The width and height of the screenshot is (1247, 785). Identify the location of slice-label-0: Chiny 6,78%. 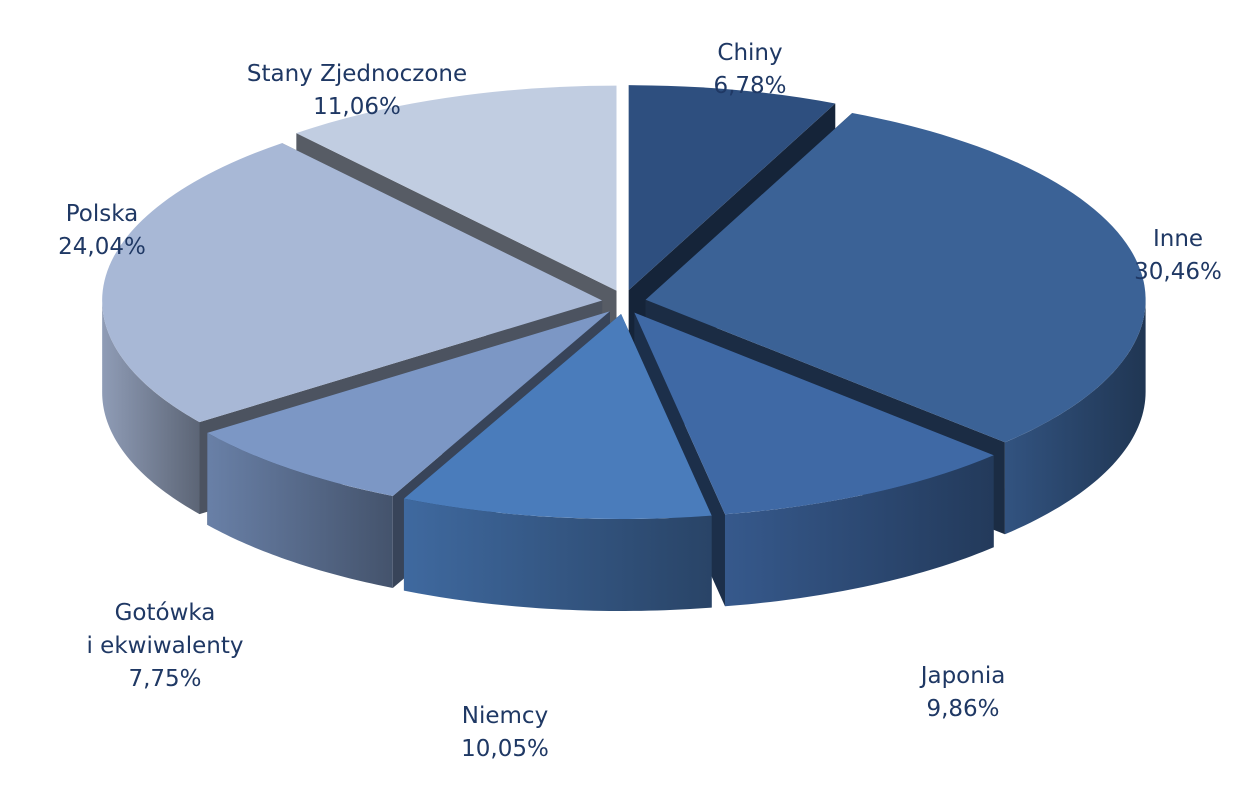
(749, 69).